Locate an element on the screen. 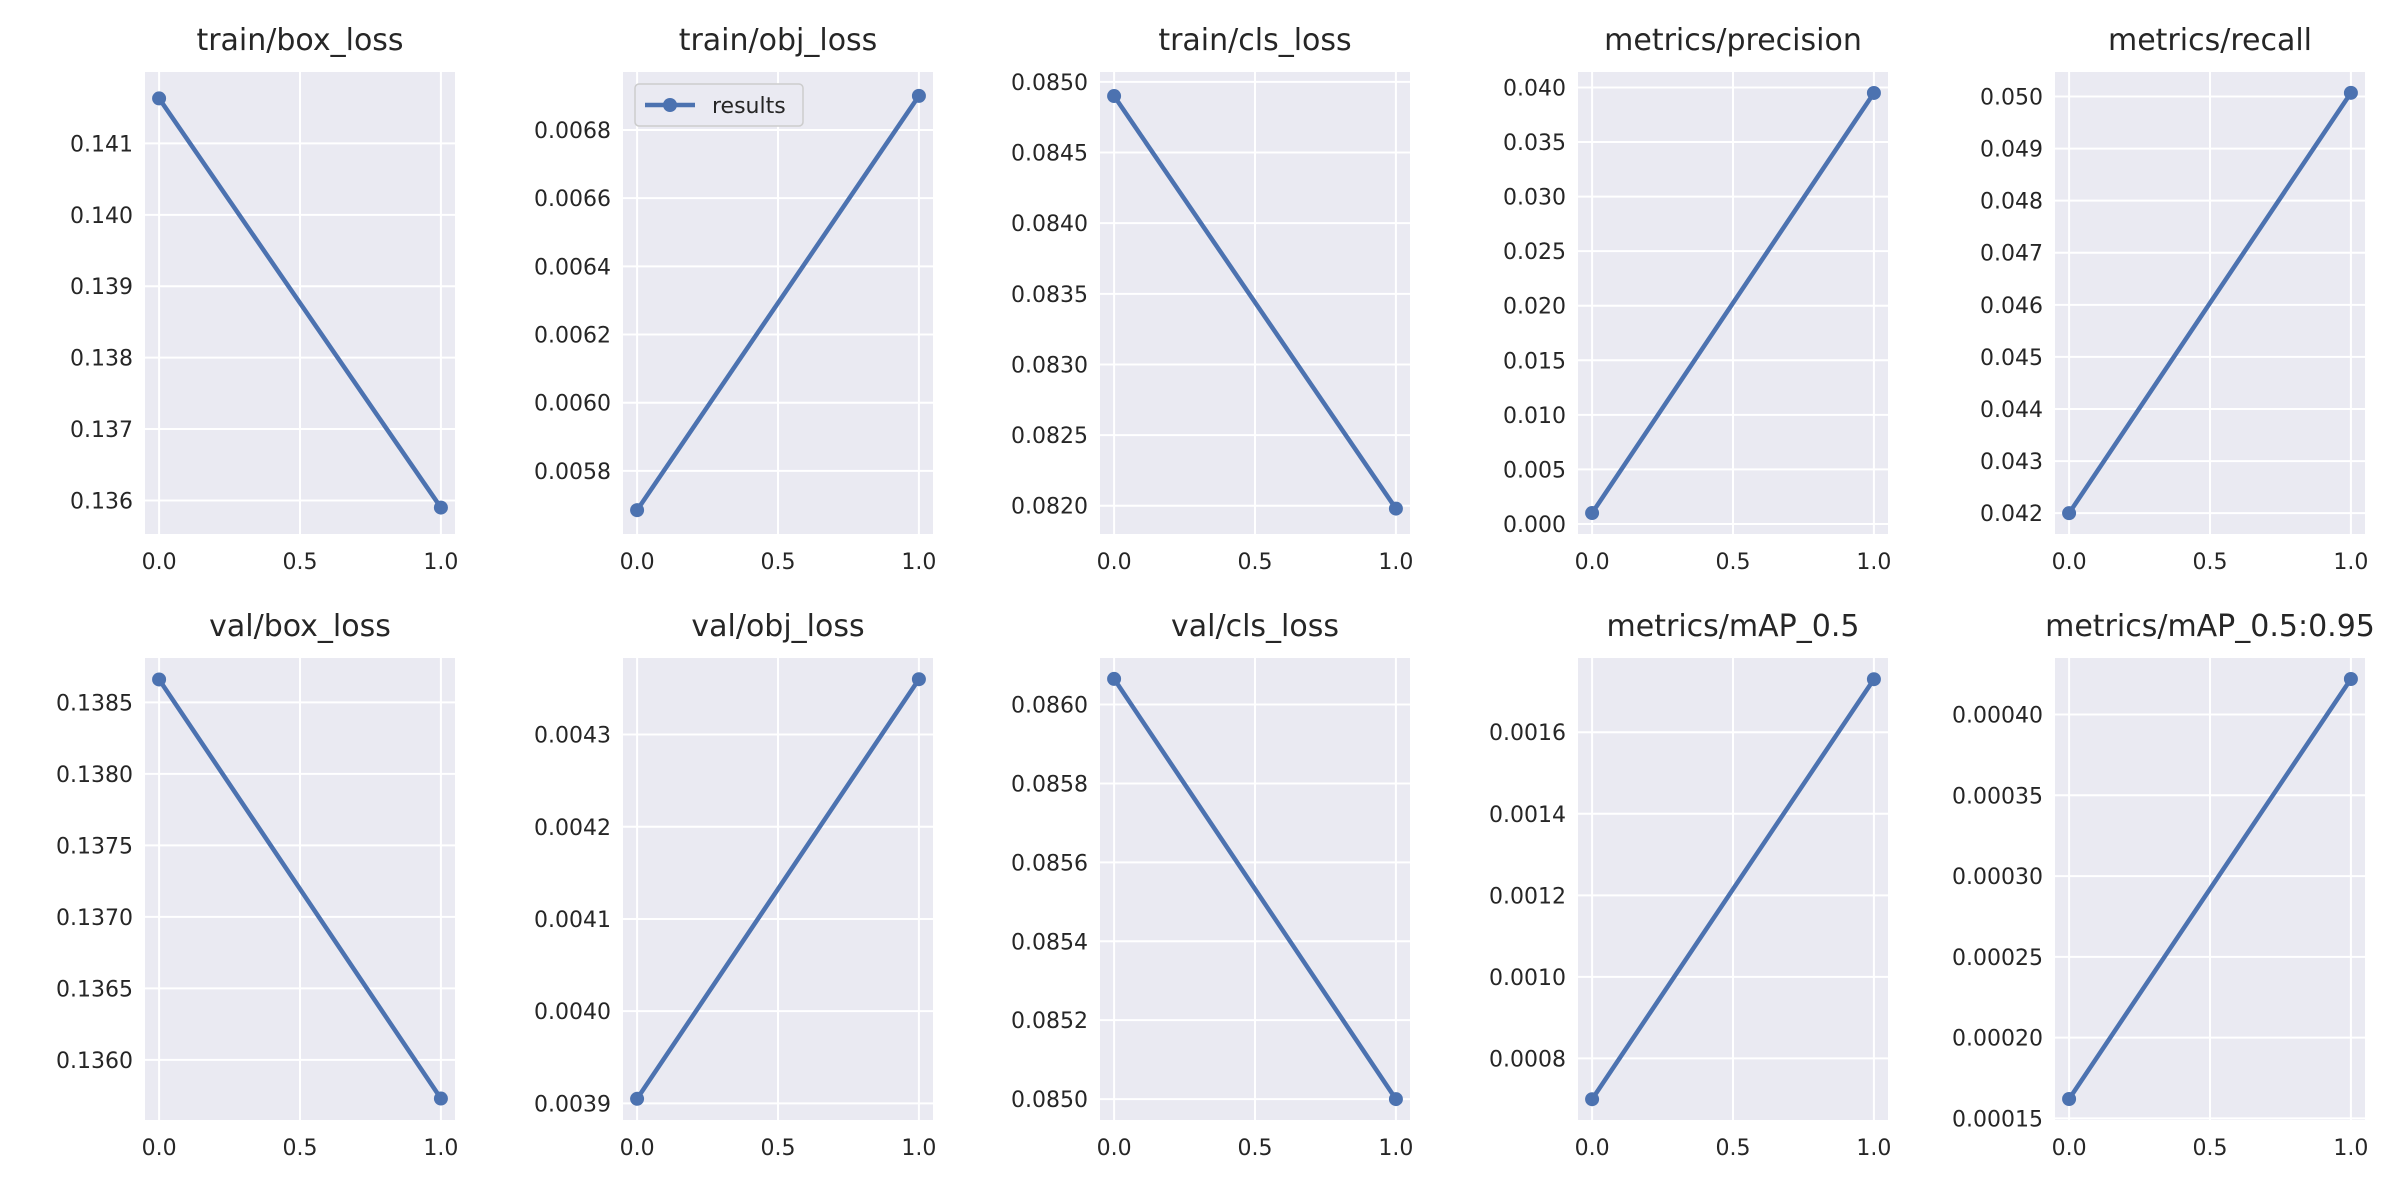 This screenshot has height=1200, width=2400. y-tick-label: 0.043 is located at coordinates (2011, 462).